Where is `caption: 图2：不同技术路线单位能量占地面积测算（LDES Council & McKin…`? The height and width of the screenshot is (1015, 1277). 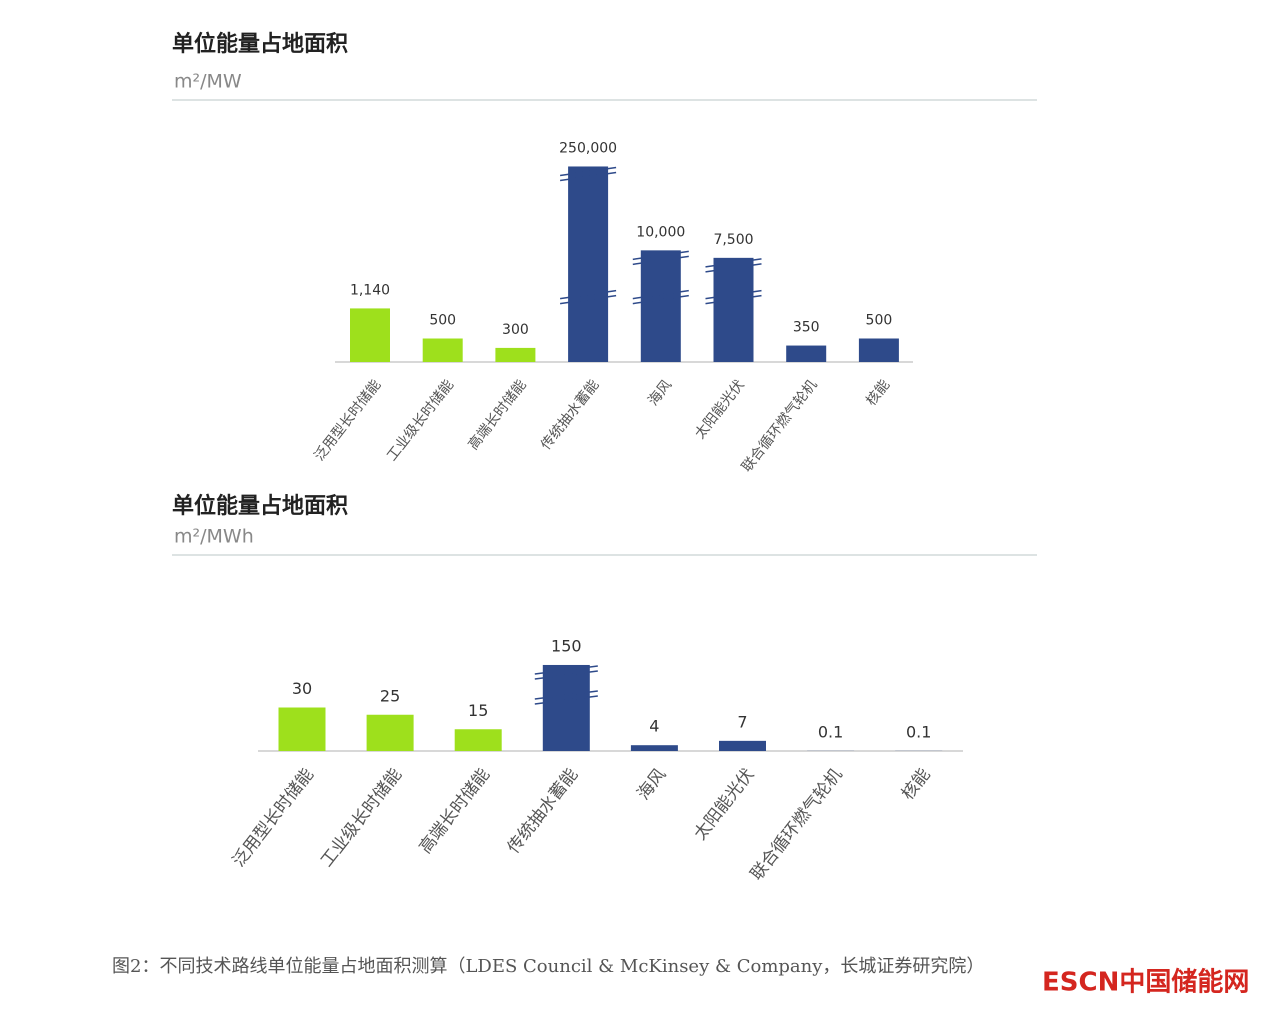 caption: 图2：不同技术路线单位能量占地面积测算（LDES Council & McKin… is located at coordinates (548, 966).